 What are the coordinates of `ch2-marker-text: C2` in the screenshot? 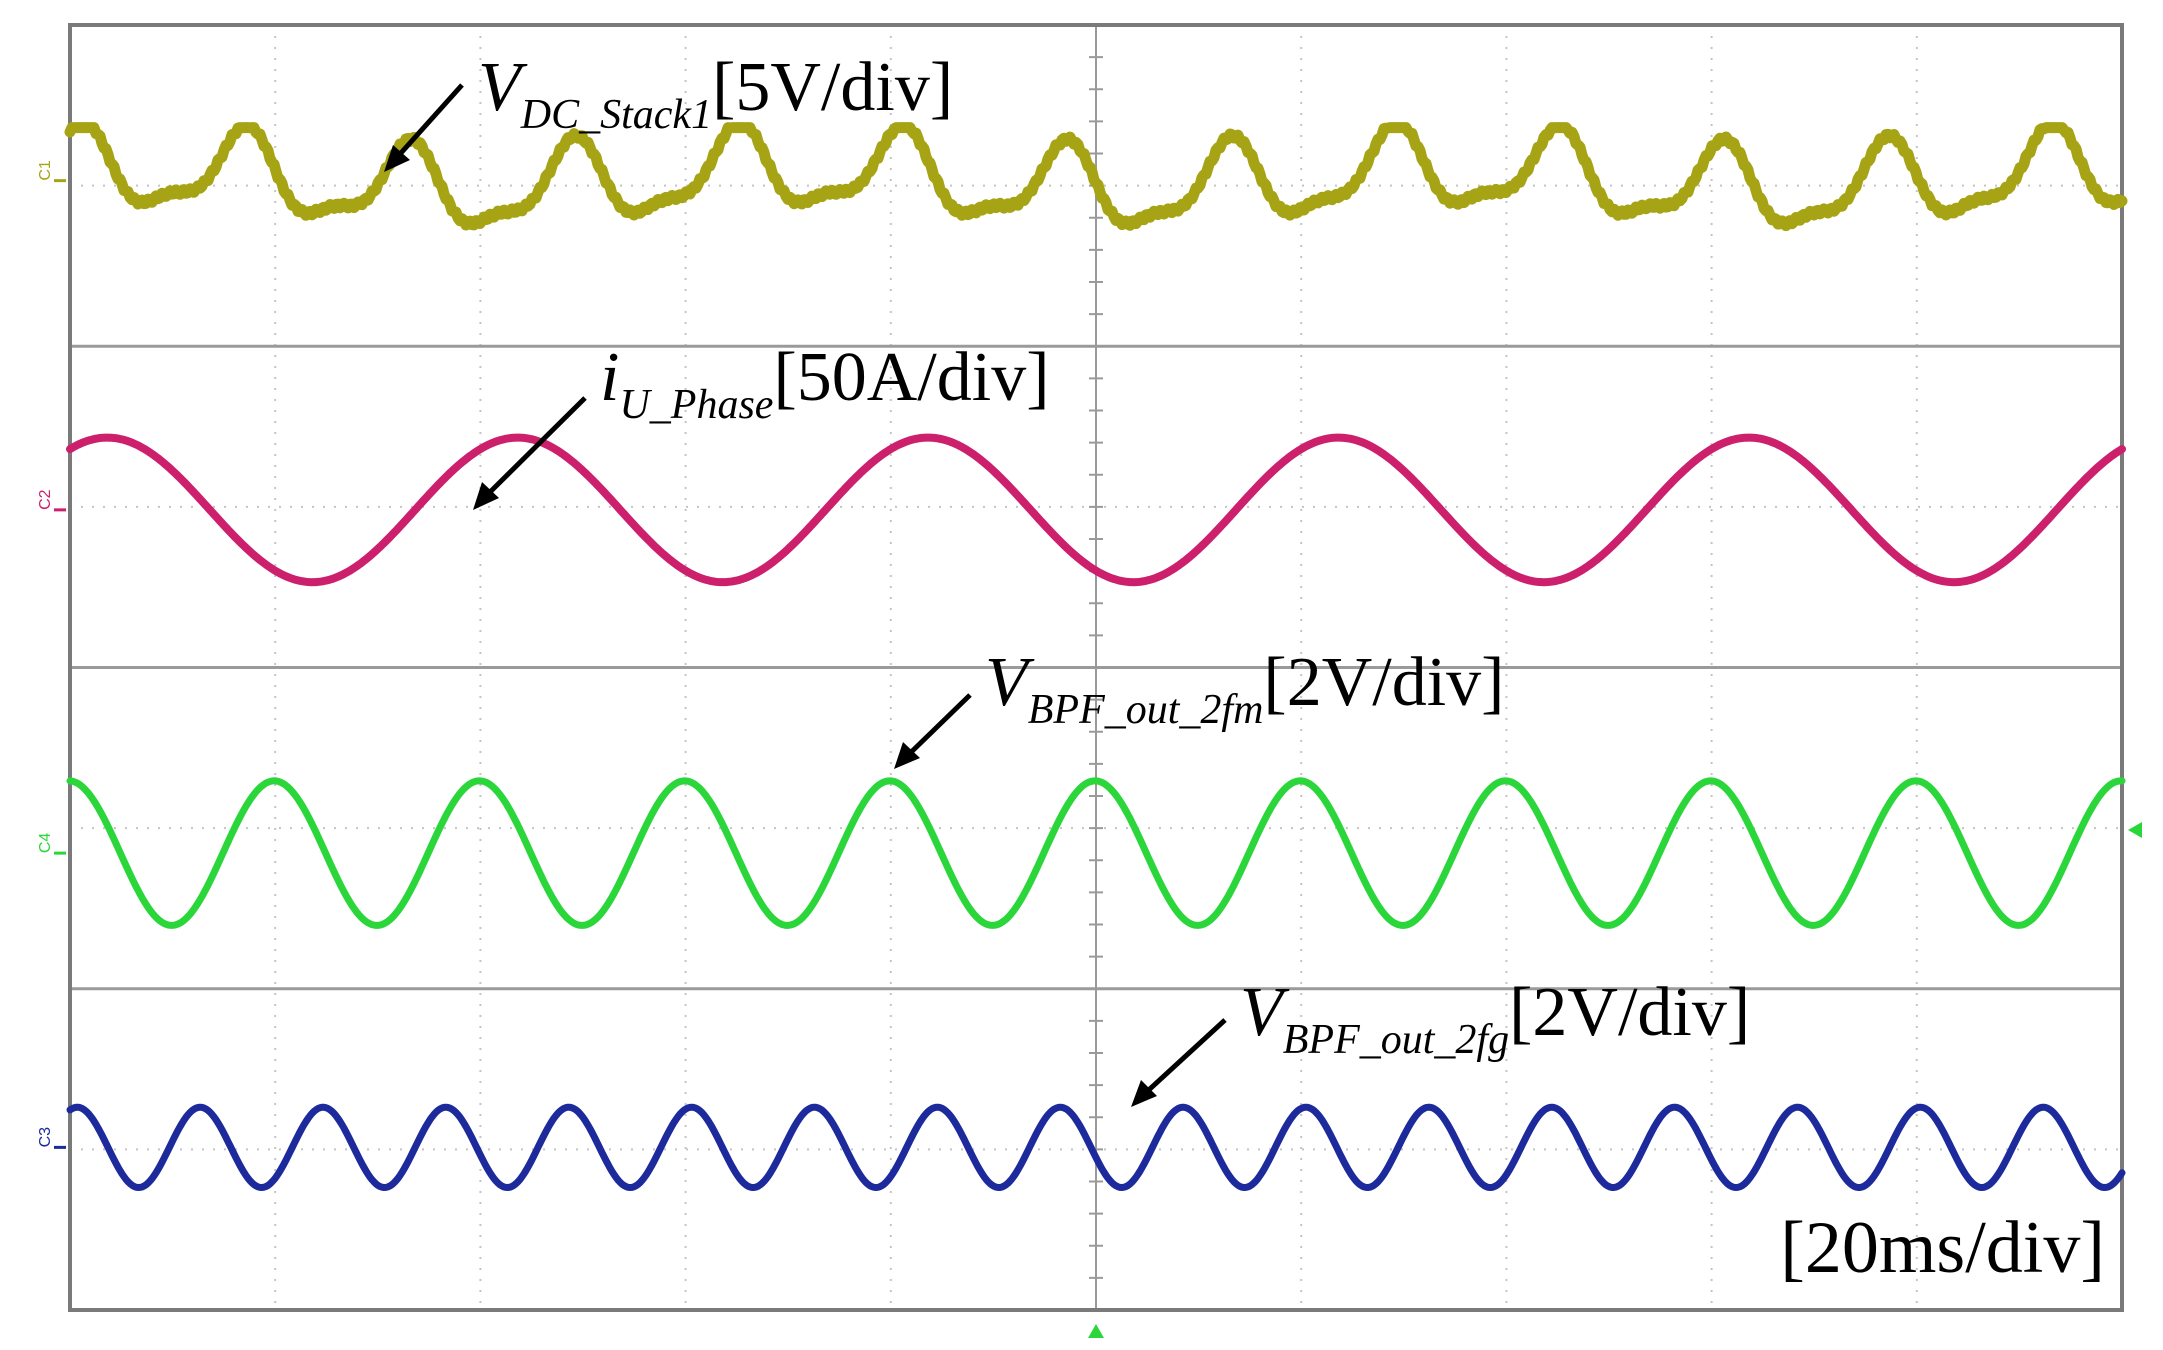 It's located at (45, 499).